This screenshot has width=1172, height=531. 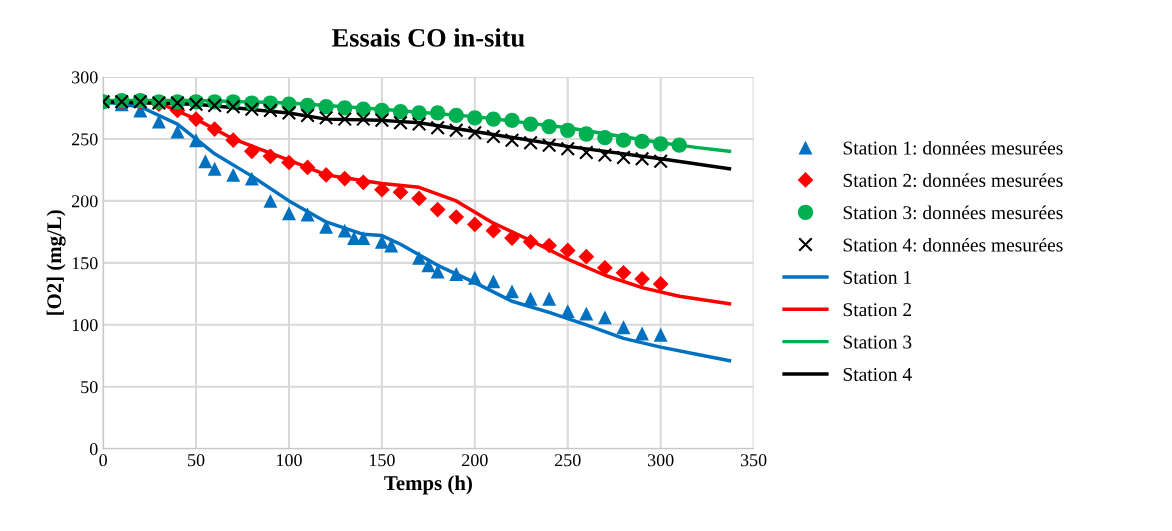 I want to click on y-axis-title: [O2] (mg/L), so click(x=56, y=262).